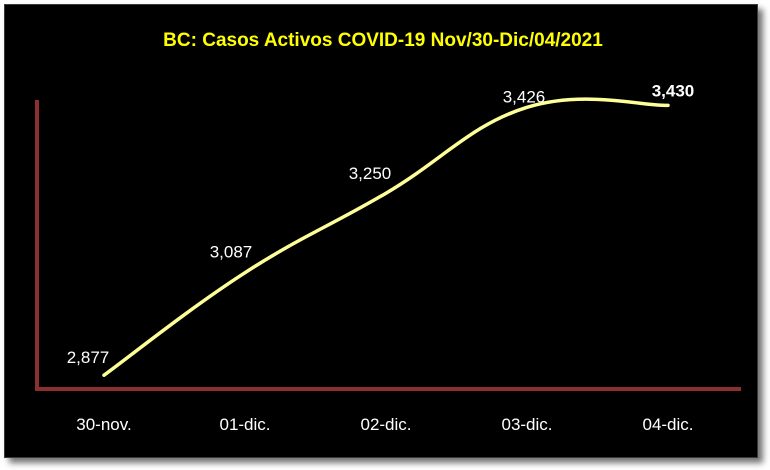 The height and width of the screenshot is (470, 770). I want to click on data-label: 3,087, so click(231, 252).